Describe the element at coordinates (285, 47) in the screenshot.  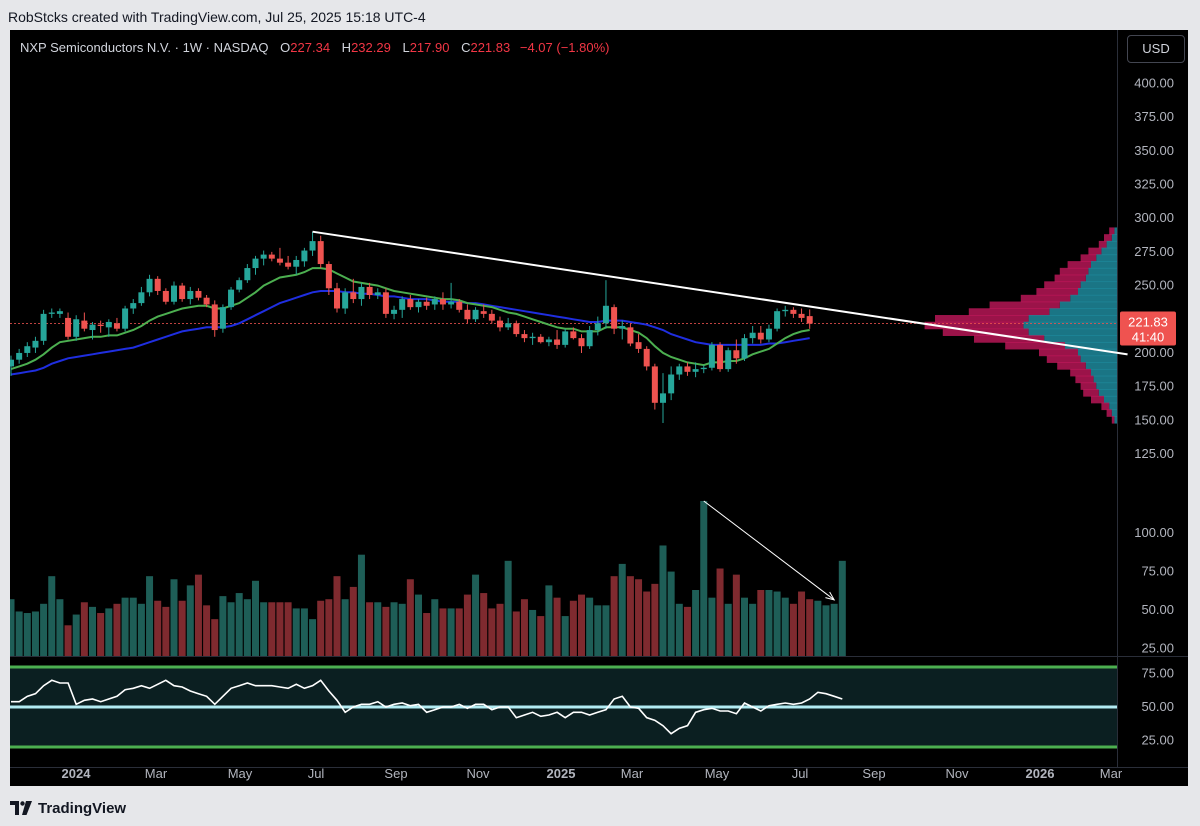
I see `open-label: O` at that location.